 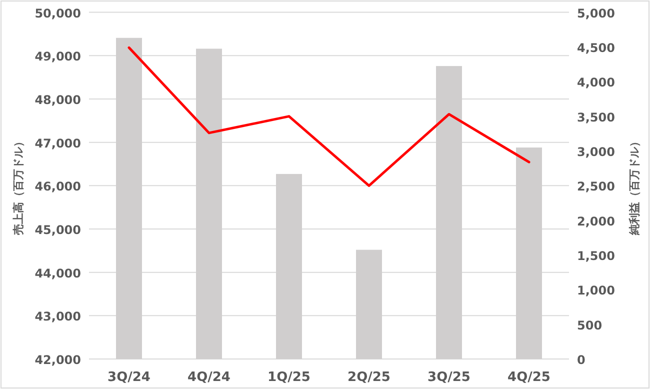 What do you see at coordinates (596, 83) in the screenshot?
I see `y2-tick-label: 4,000` at bounding box center [596, 83].